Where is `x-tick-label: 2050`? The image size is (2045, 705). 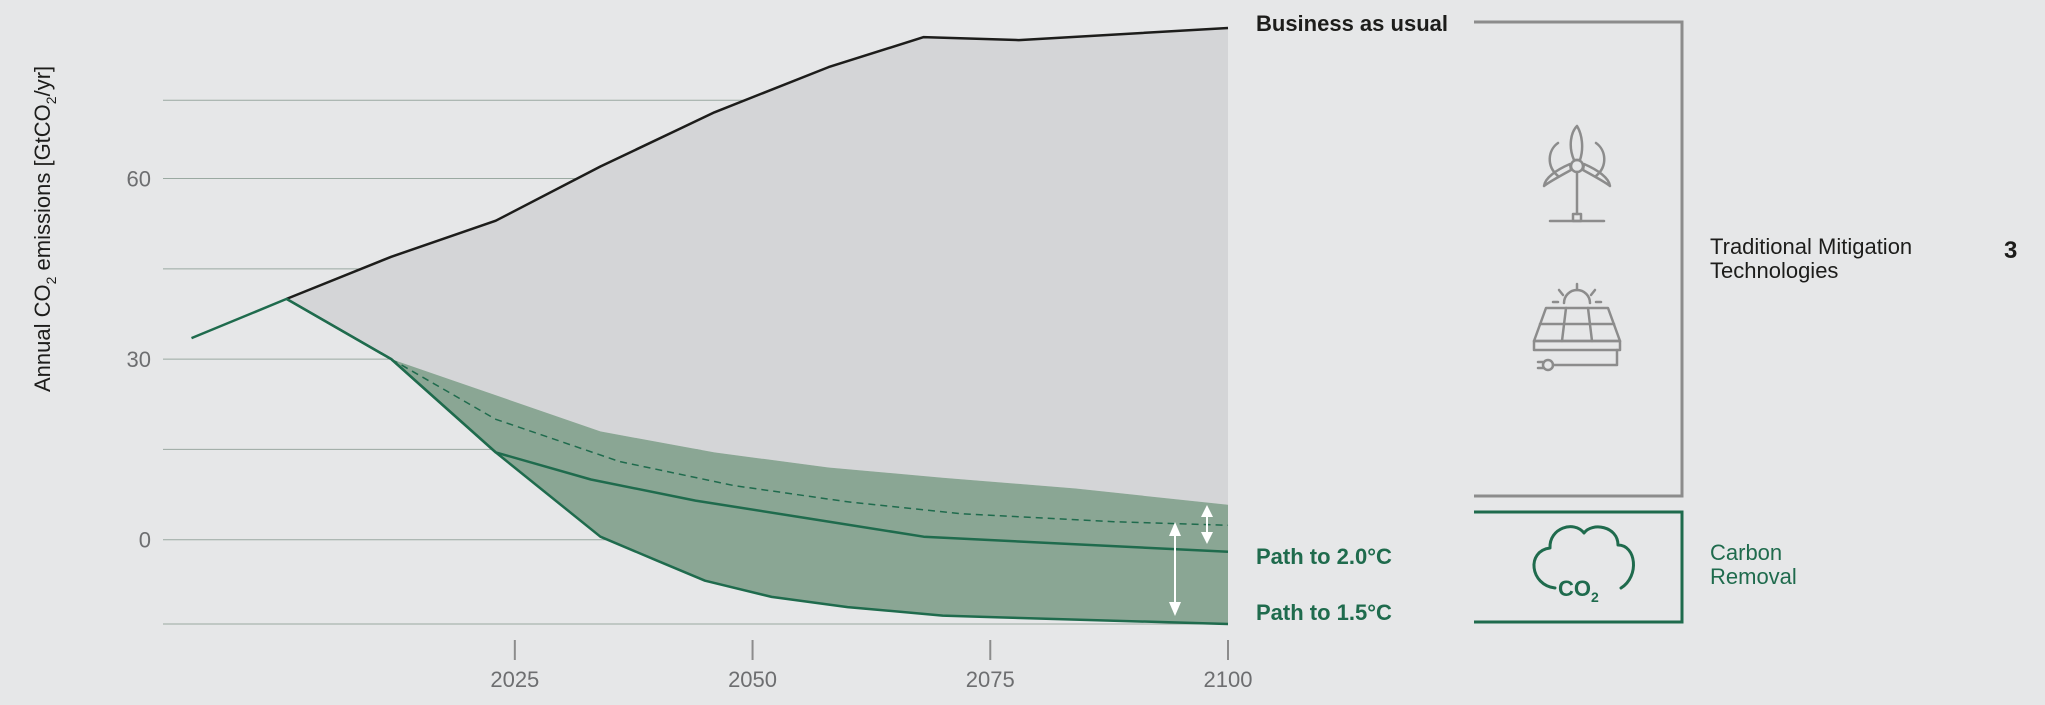 x-tick-label: 2050 is located at coordinates (752, 679).